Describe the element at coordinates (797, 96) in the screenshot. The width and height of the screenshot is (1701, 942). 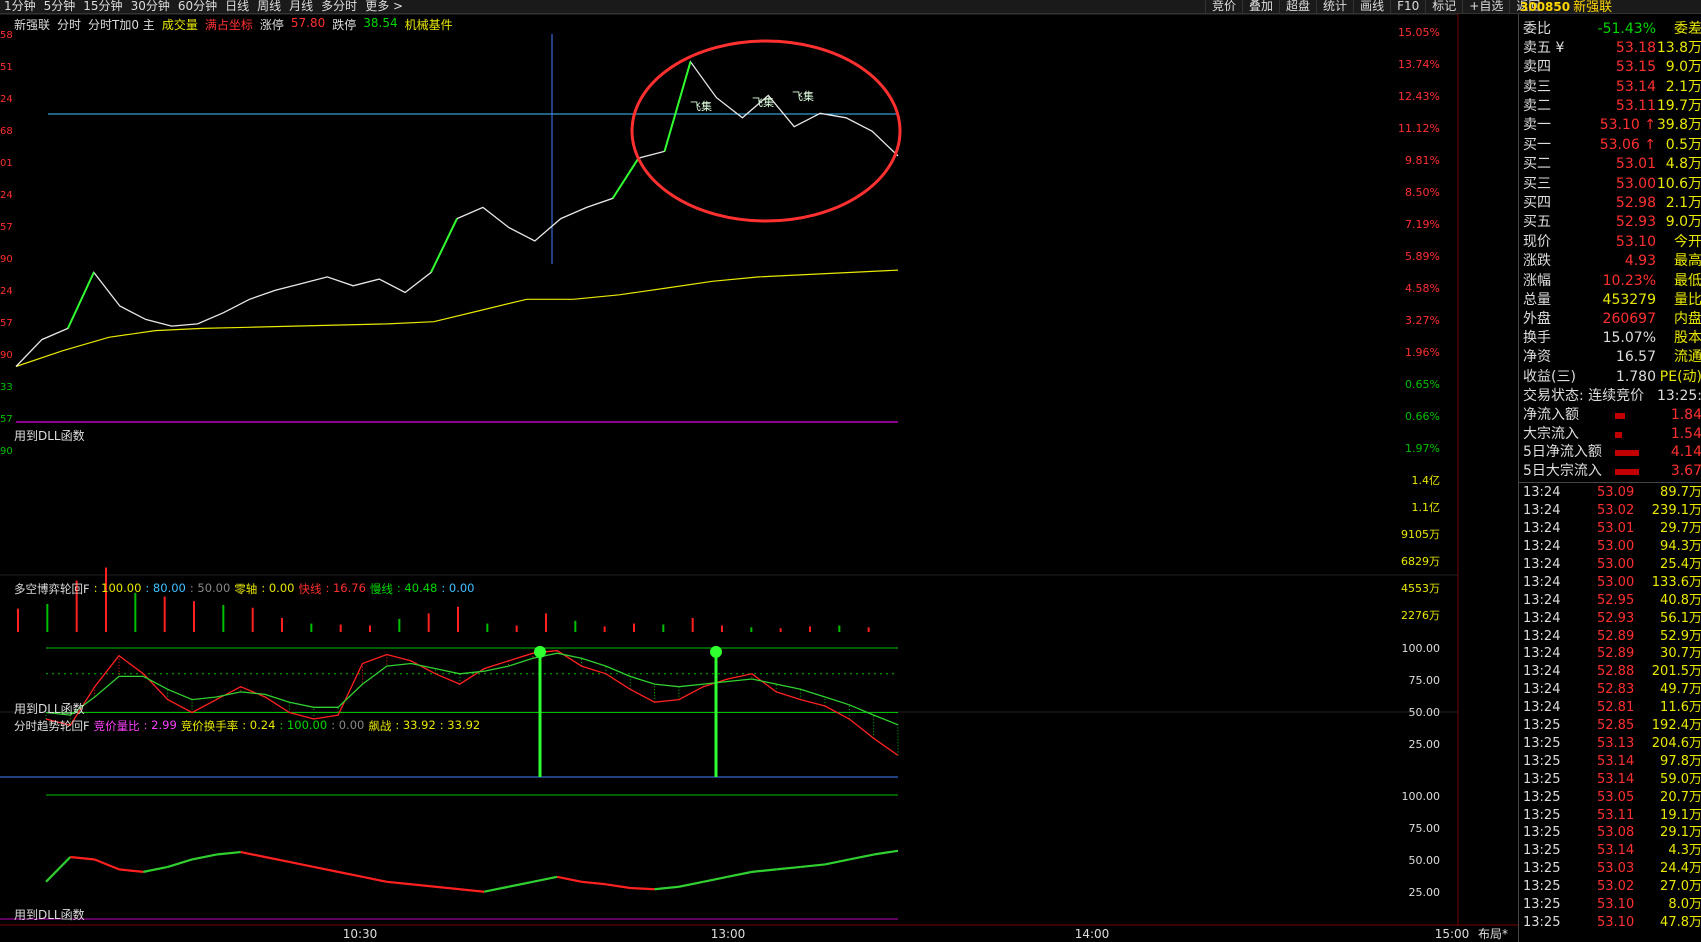
I see `signal-label: 飞` at that location.